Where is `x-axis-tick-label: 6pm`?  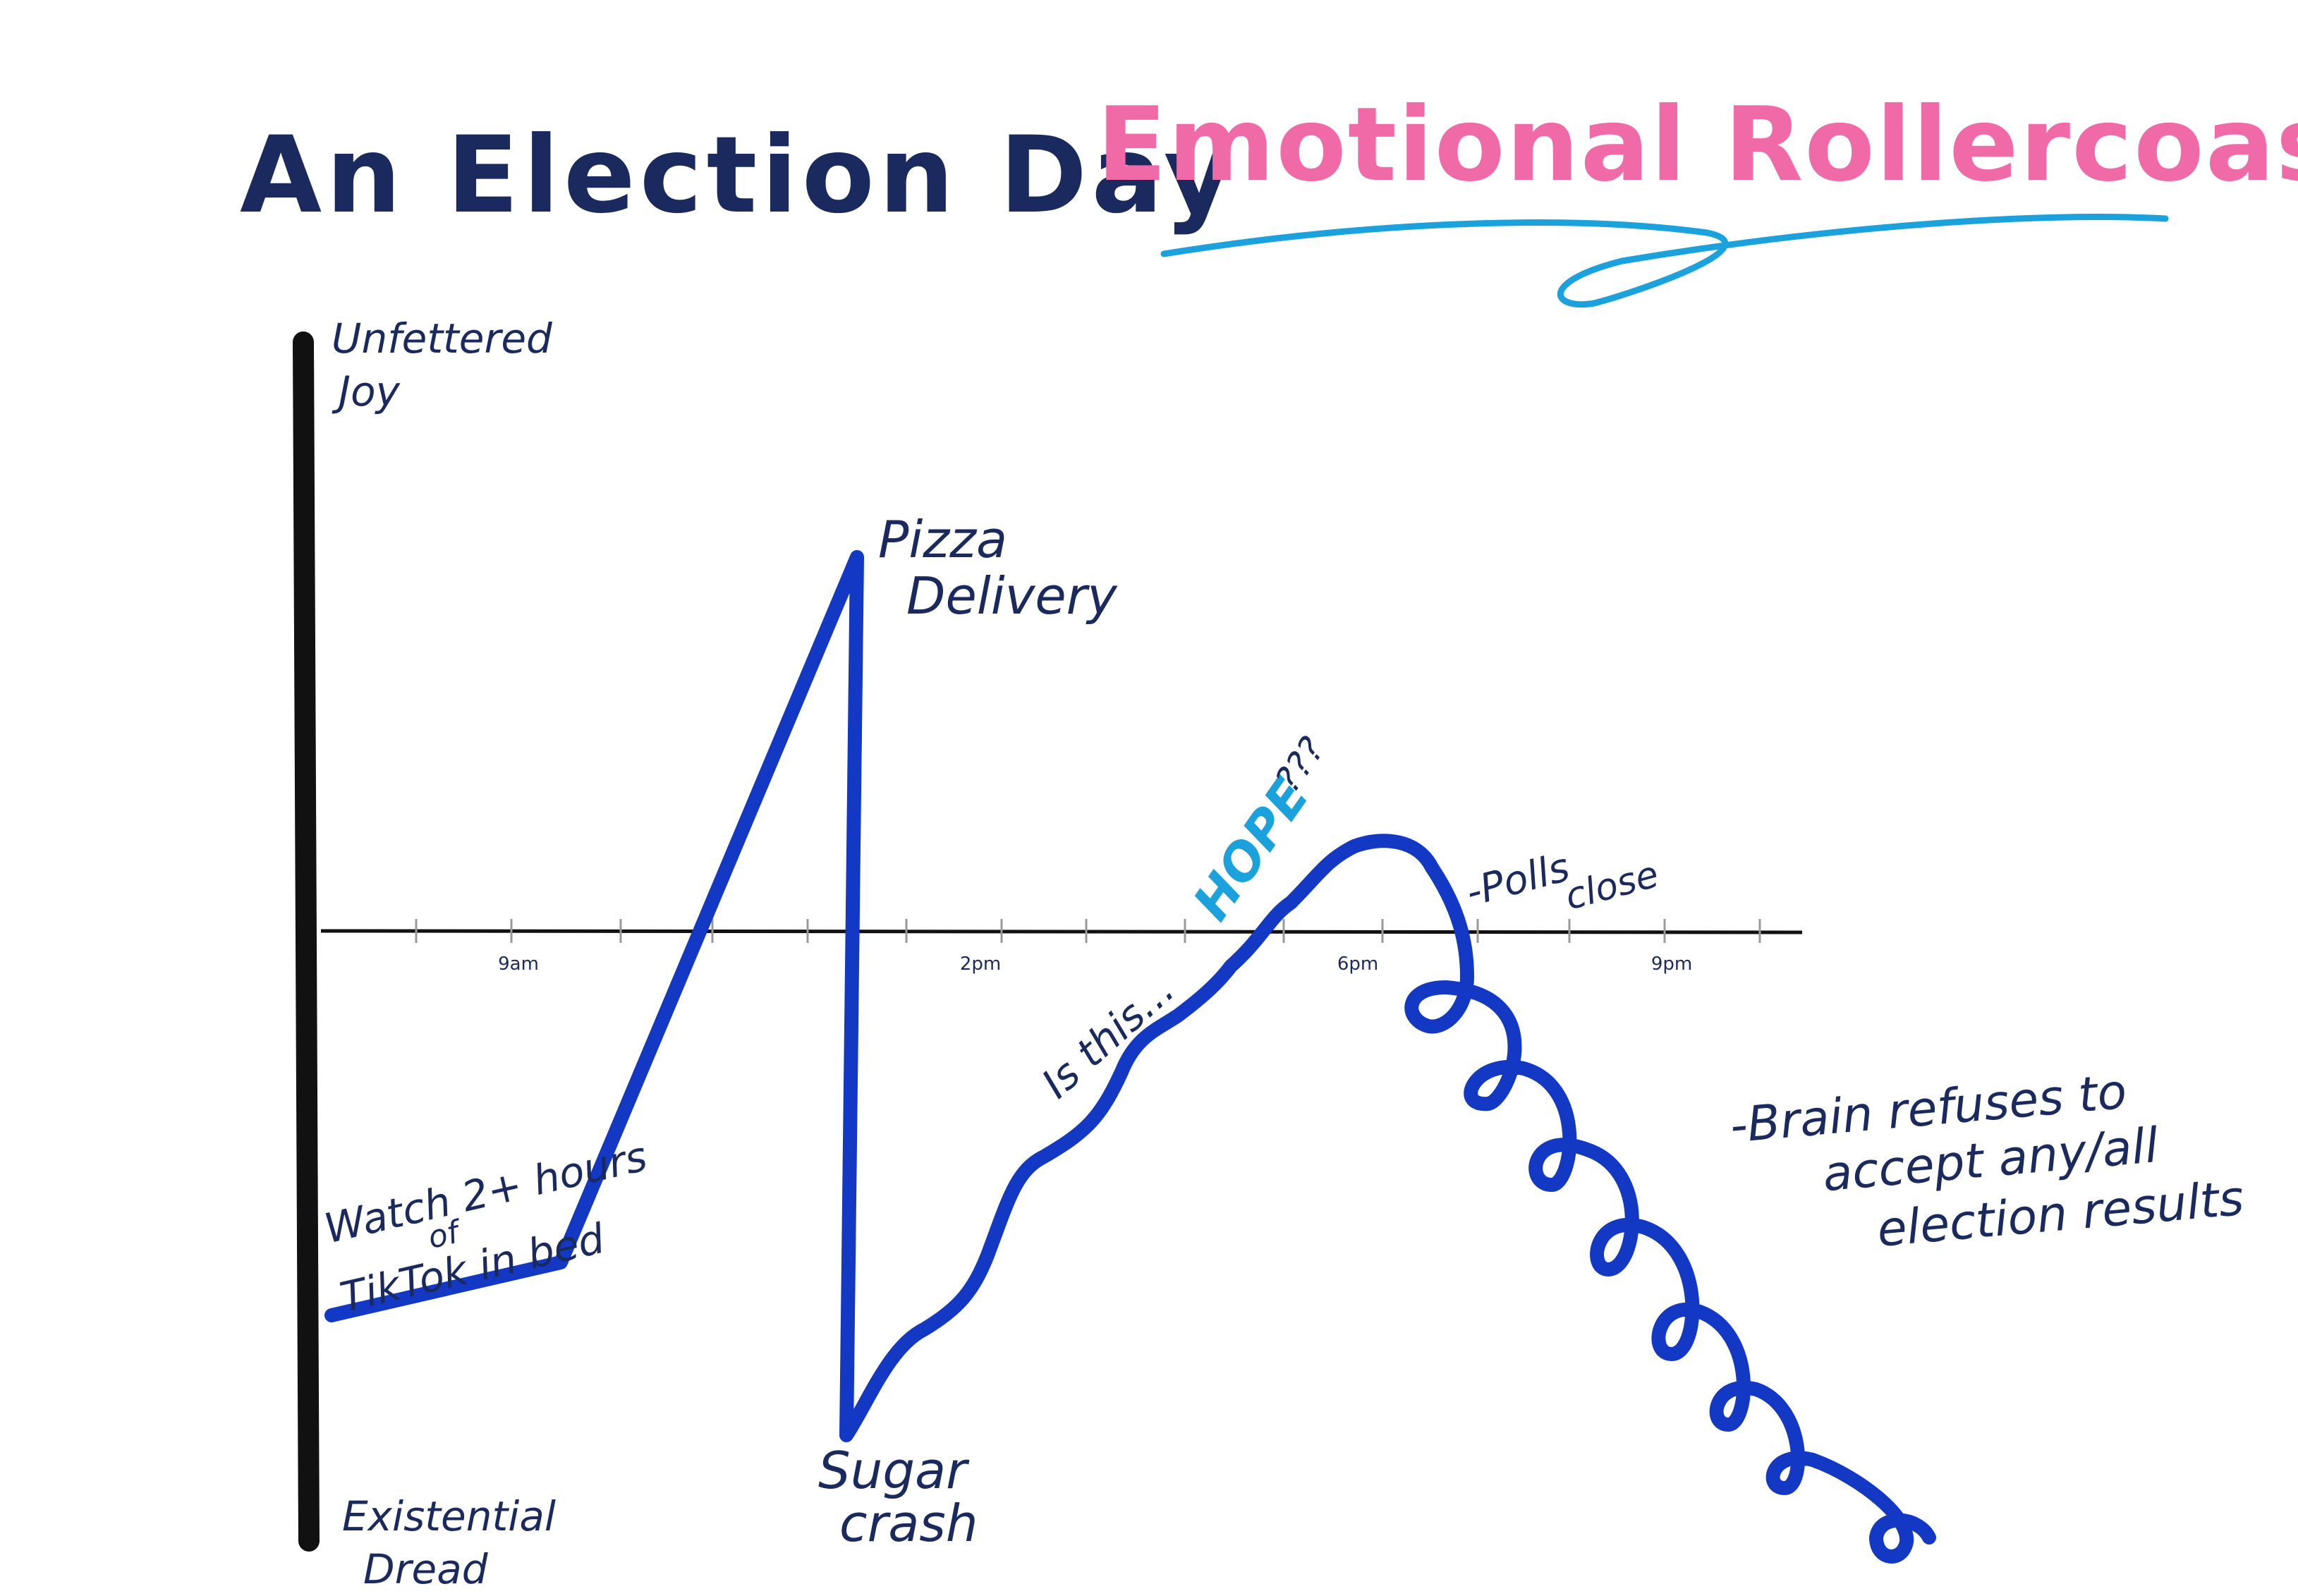 x-axis-tick-label: 6pm is located at coordinates (1357, 965).